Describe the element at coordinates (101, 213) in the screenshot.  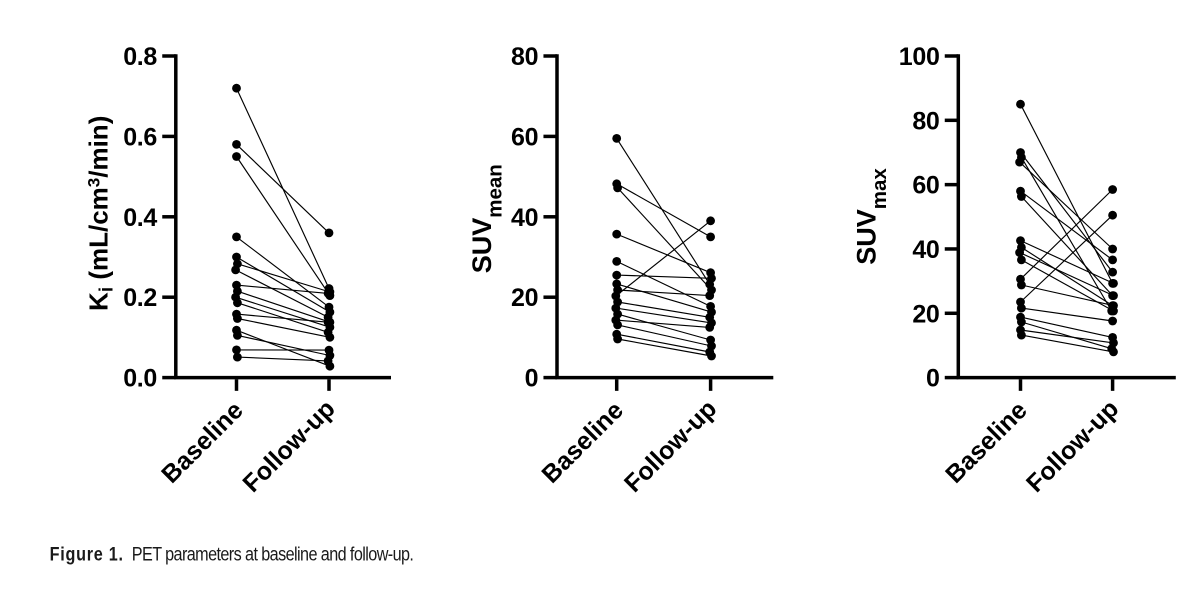
I see `svg-text: Ki (mL/cm3/min)` at that location.